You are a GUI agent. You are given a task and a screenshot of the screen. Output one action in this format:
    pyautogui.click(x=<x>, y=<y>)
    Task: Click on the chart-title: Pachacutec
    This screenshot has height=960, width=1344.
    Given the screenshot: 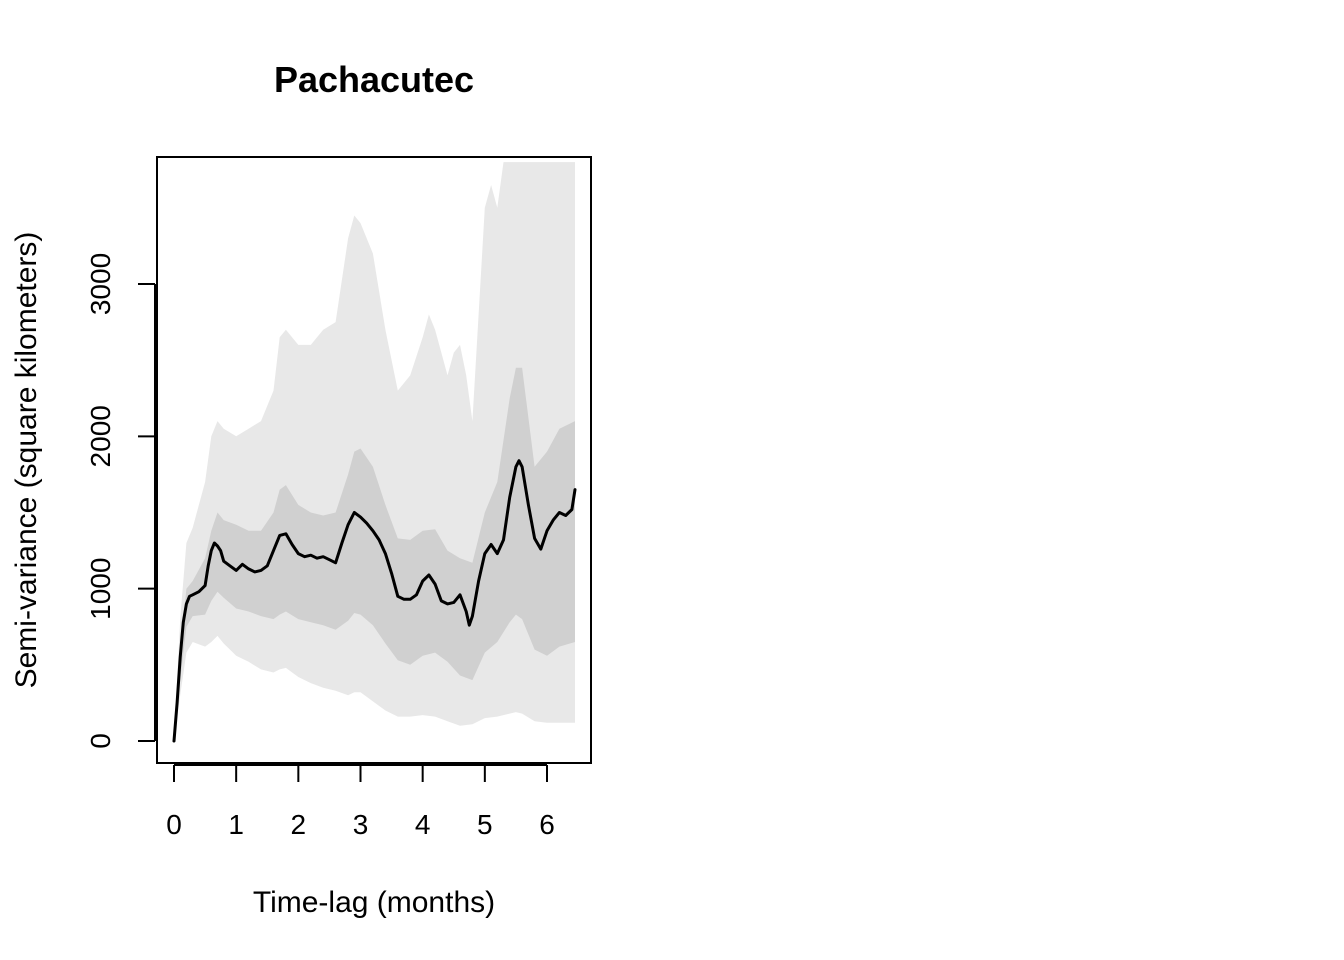 What is the action you would take?
    pyautogui.click(x=374, y=79)
    